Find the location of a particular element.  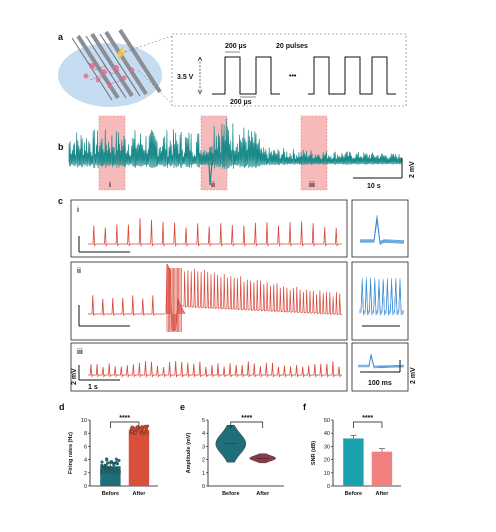

scale-time-b: 10 s is located at coordinates (374, 186).